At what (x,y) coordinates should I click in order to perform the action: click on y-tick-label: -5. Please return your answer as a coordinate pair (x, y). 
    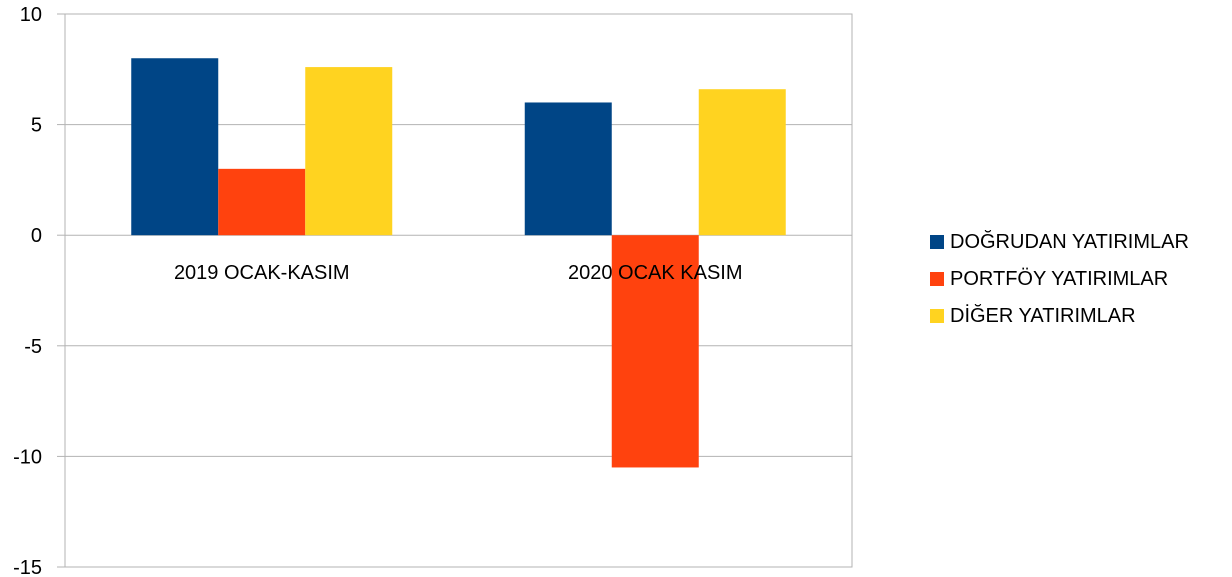
    Looking at the image, I should click on (33, 347).